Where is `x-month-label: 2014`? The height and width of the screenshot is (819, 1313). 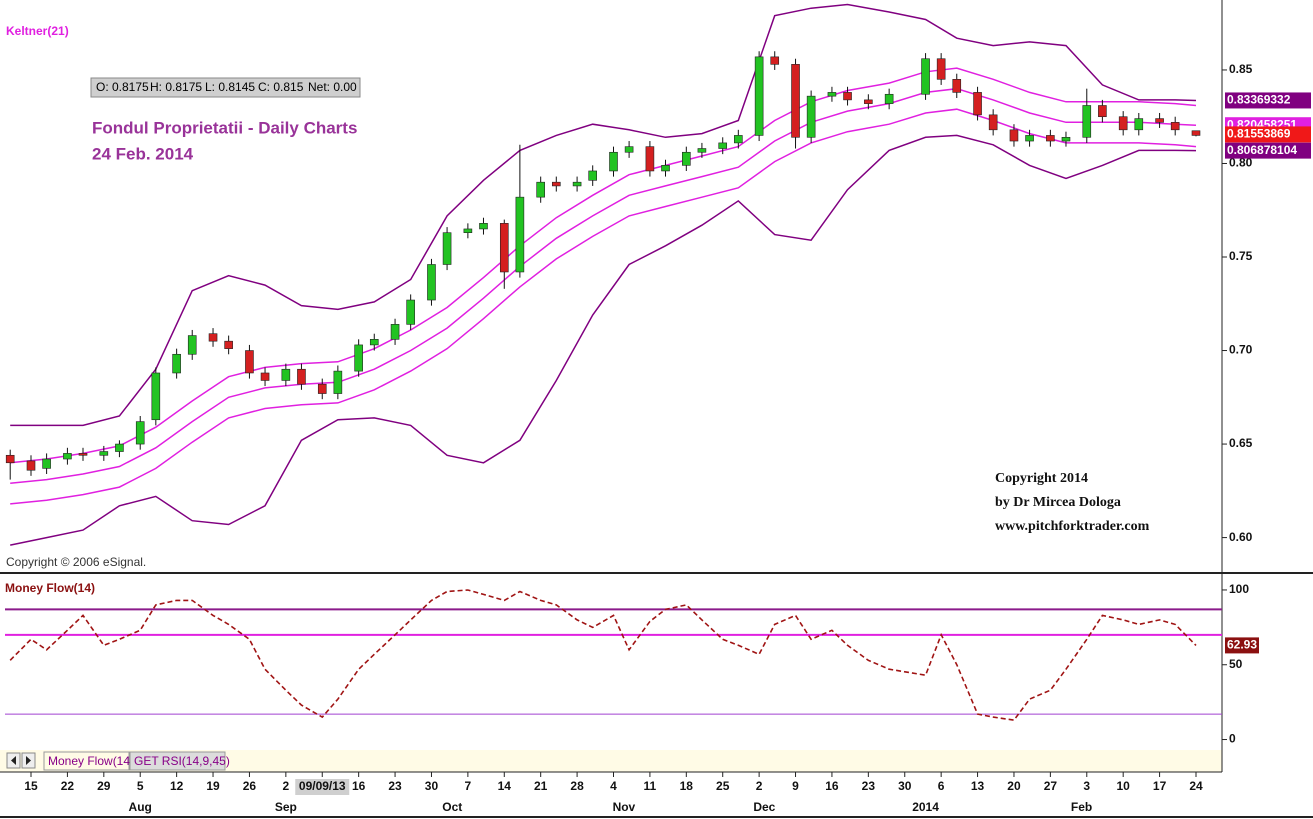 x-month-label: 2014 is located at coordinates (925, 807).